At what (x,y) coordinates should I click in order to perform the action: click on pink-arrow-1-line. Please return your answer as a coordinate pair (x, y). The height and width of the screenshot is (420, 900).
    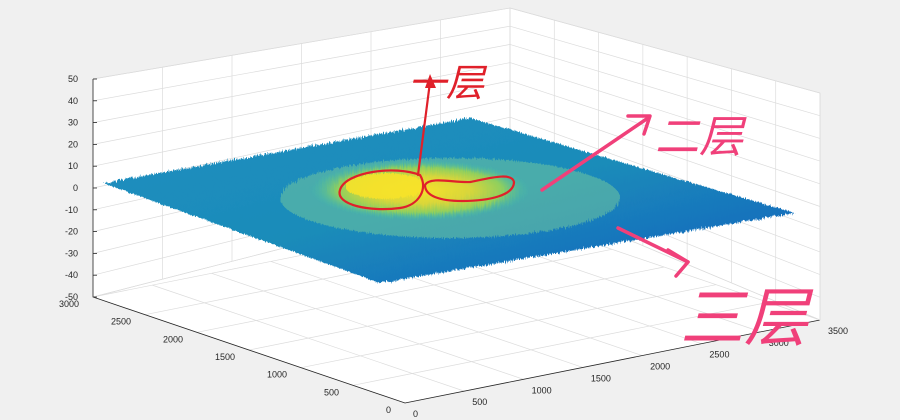
    Looking at the image, I should click on (595, 154).